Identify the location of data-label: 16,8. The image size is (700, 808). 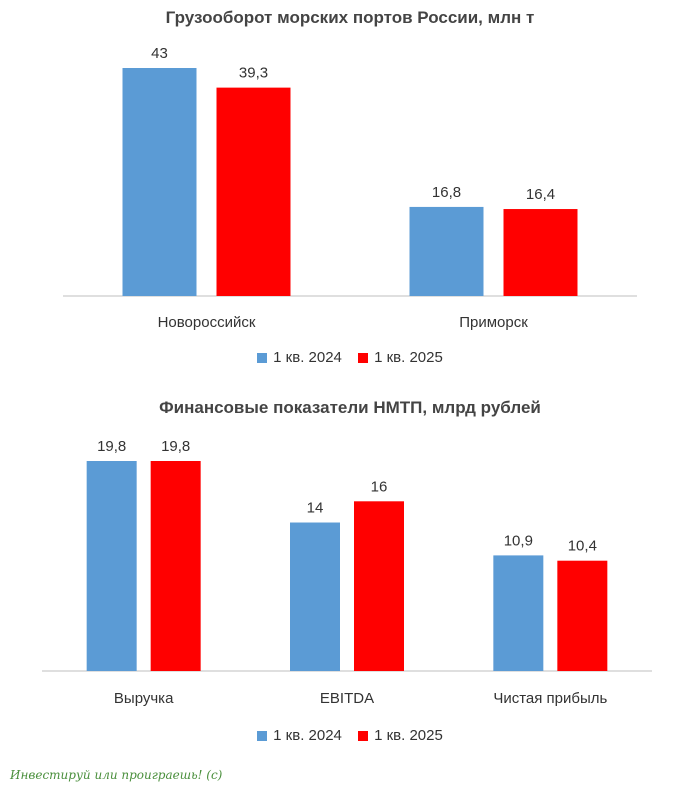
(446, 192).